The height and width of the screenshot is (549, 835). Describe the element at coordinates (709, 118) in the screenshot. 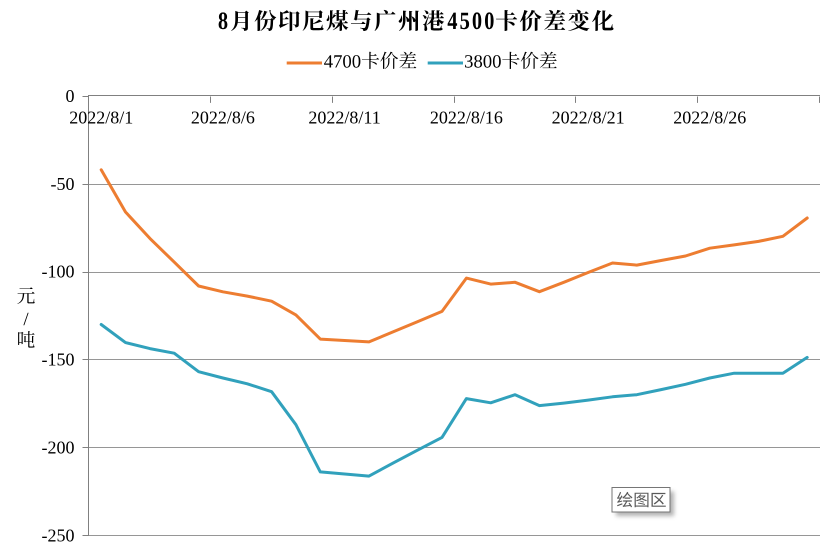

I see `svg-text: 2022/8/26` at that location.